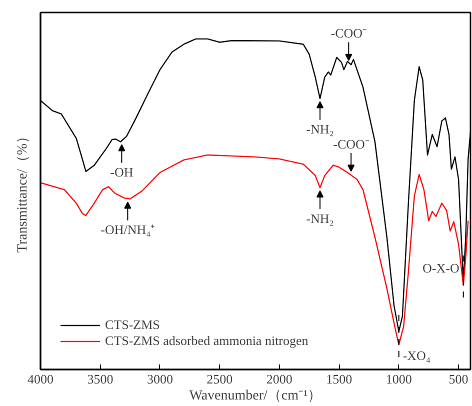 The image size is (472, 406). Describe the element at coordinates (219, 379) in the screenshot. I see `x-tick-label: 2500` at that location.